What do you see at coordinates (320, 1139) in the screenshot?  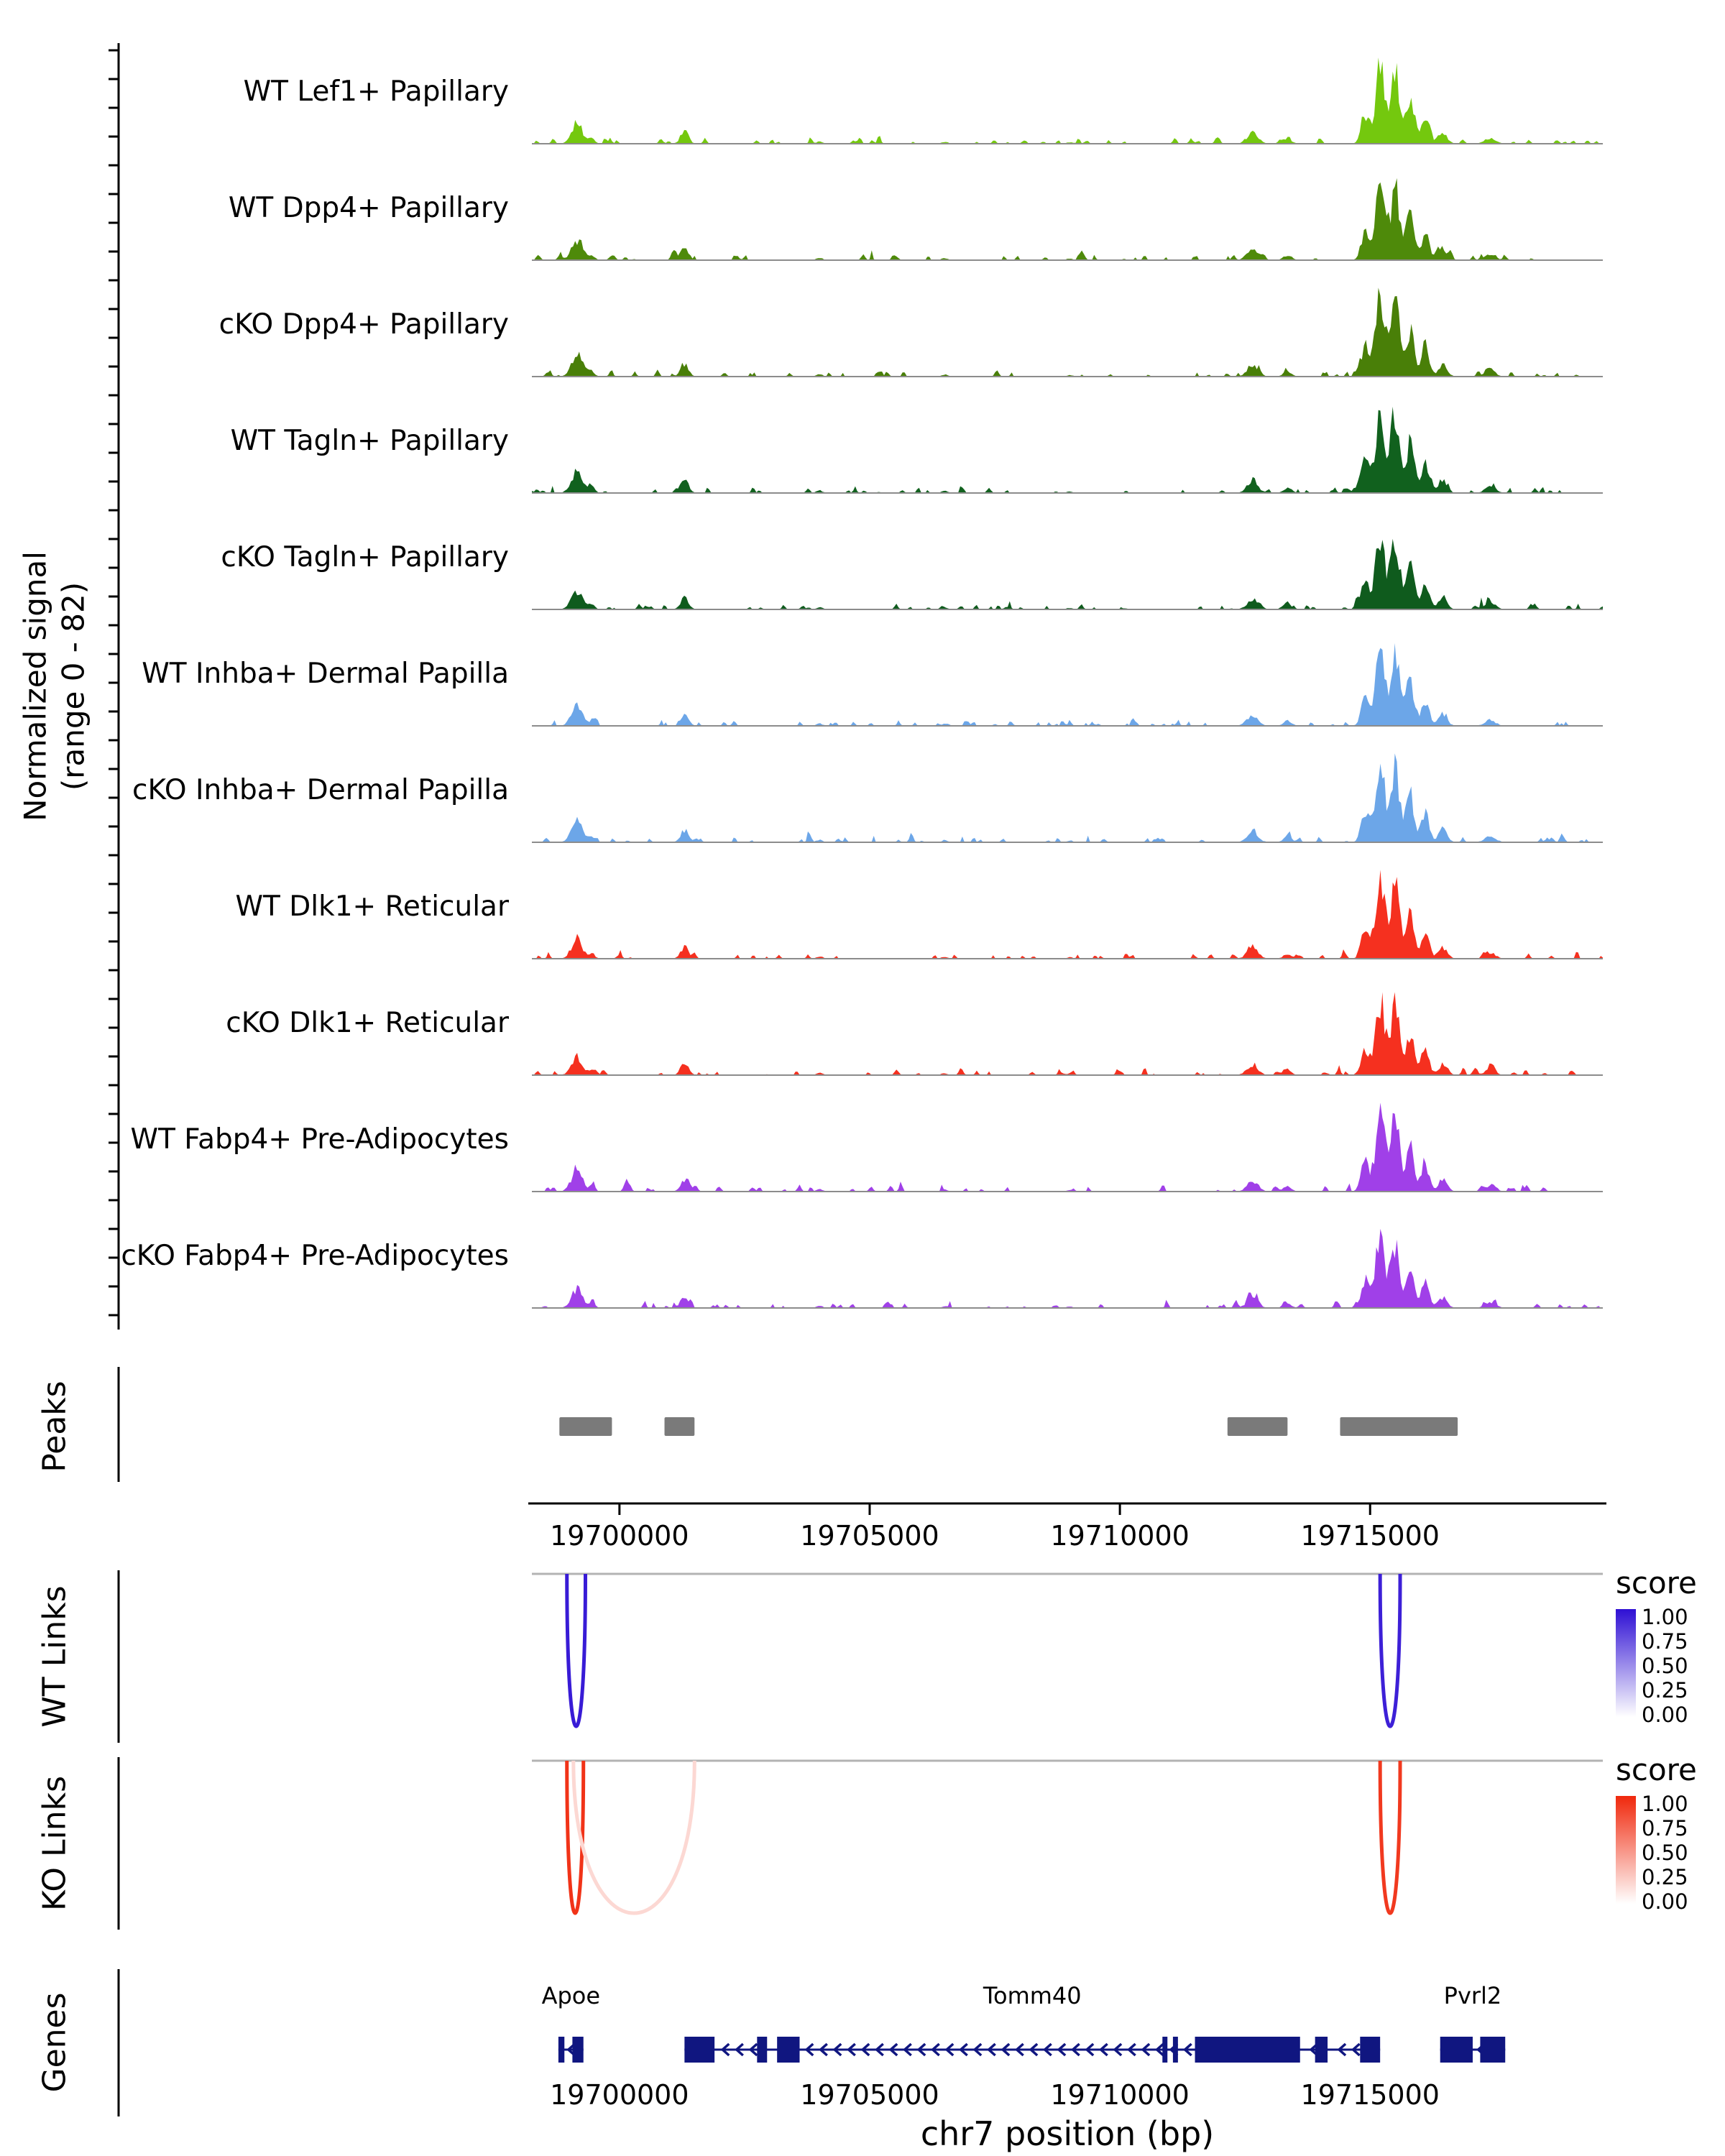 I see `track-label: WT Fabp4+ Pre-Adipocytes` at bounding box center [320, 1139].